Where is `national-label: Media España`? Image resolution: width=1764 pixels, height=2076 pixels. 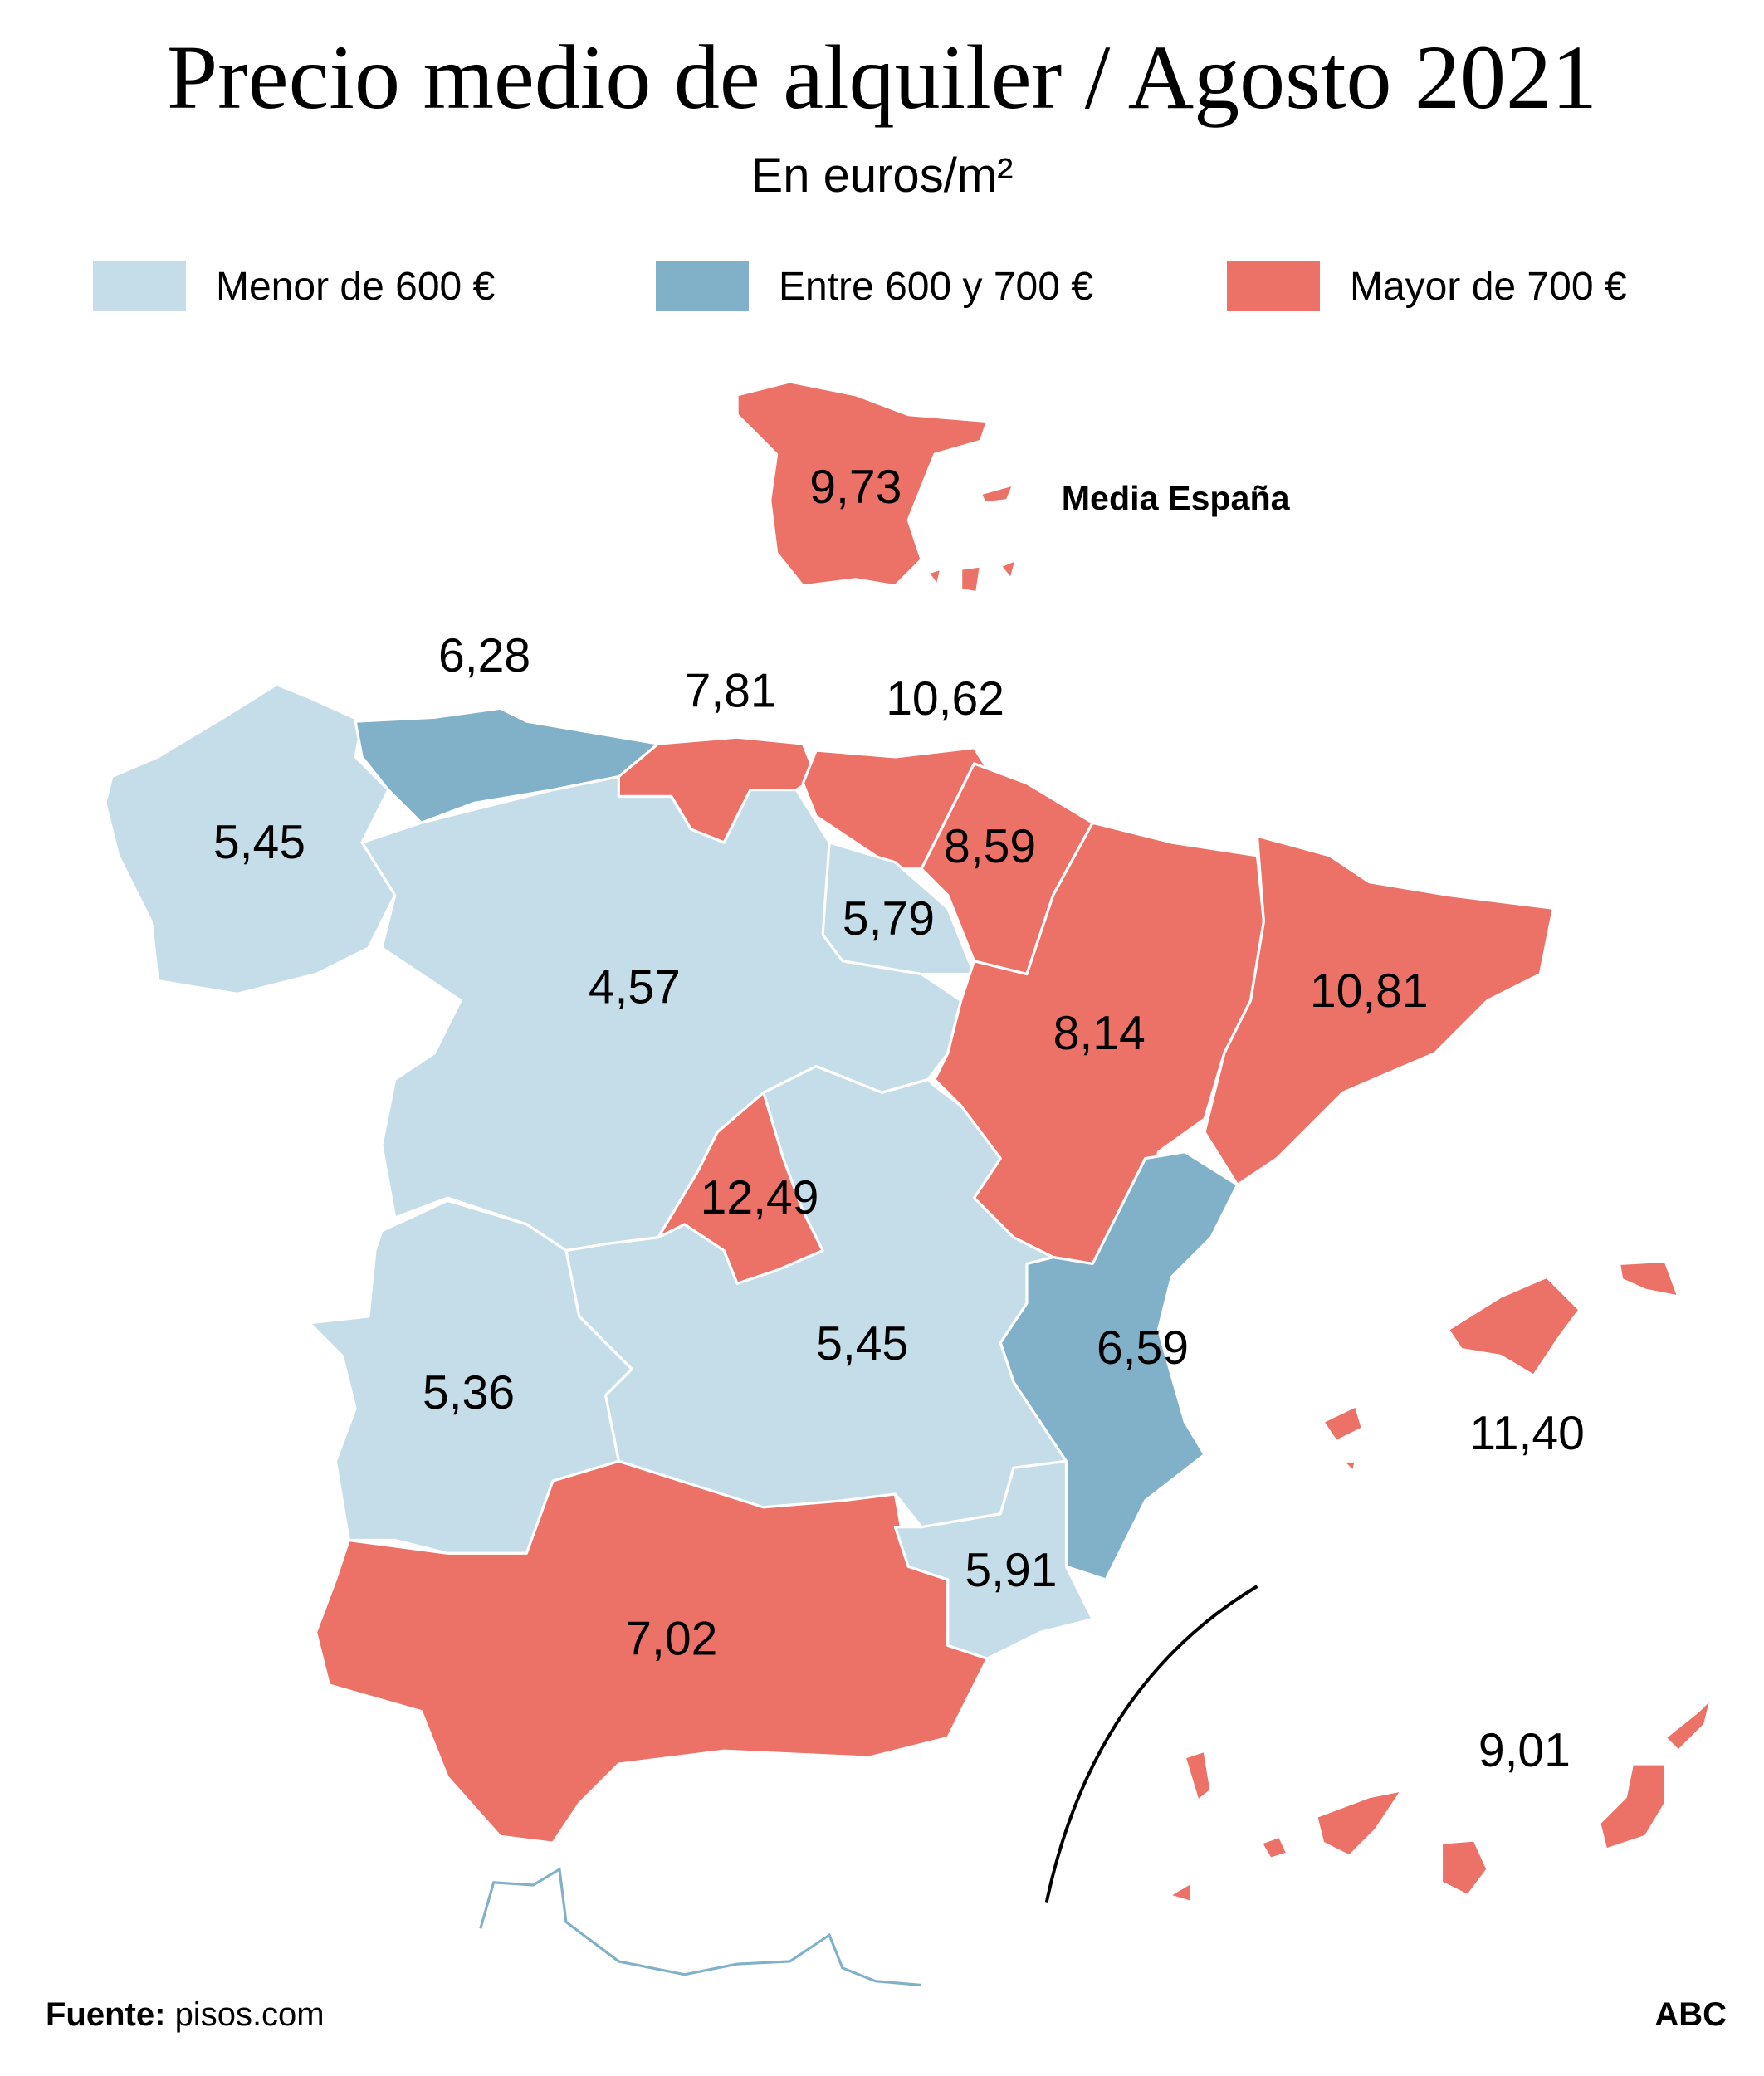 national-label: Media España is located at coordinates (1176, 498).